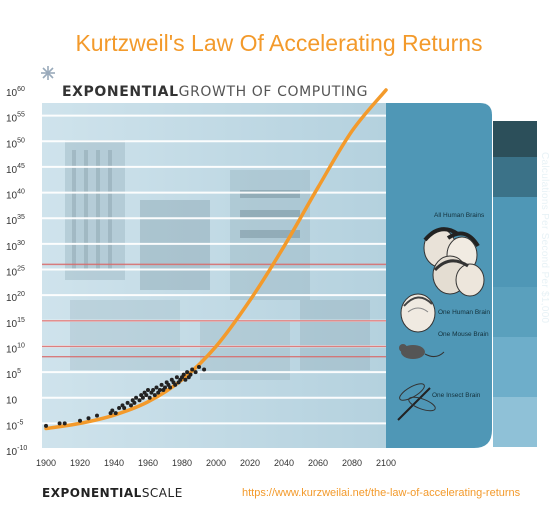 Image resolution: width=558 pixels, height=526 pixels. I want to click on x-tick-label: 2100, so click(386, 463).